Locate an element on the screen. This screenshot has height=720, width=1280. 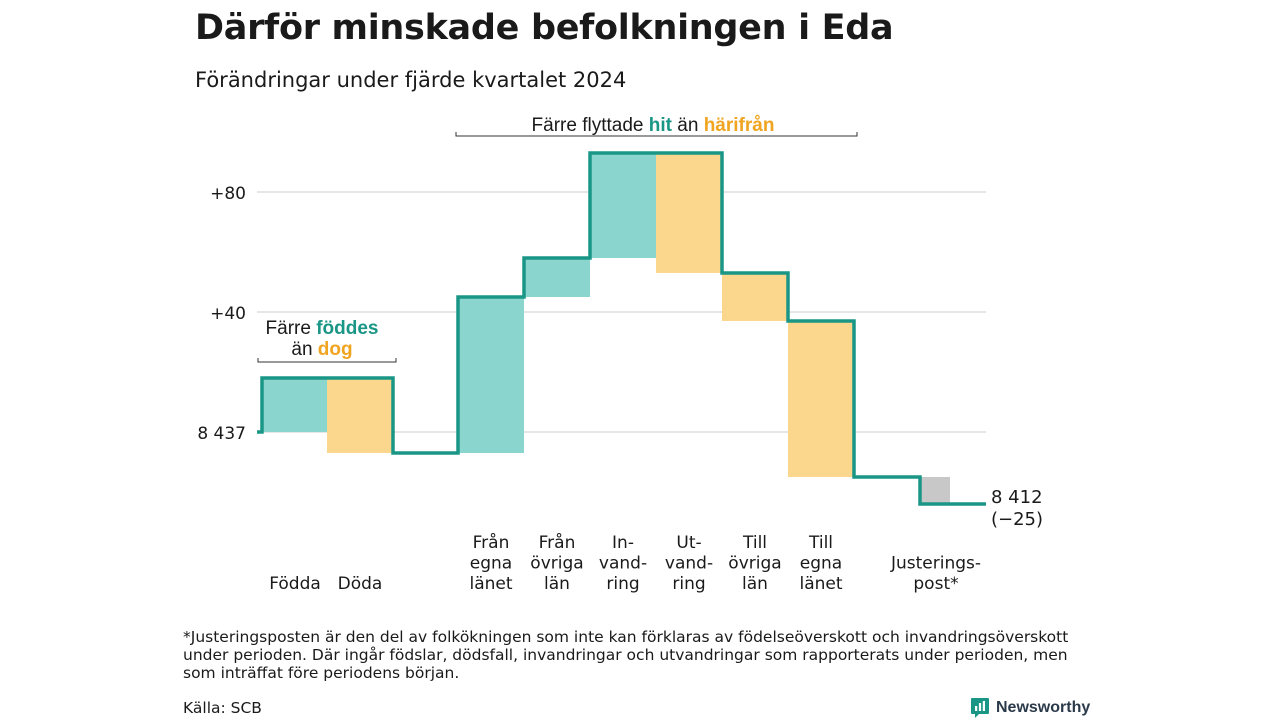
brand-name: Newsworthy is located at coordinates (1043, 707).